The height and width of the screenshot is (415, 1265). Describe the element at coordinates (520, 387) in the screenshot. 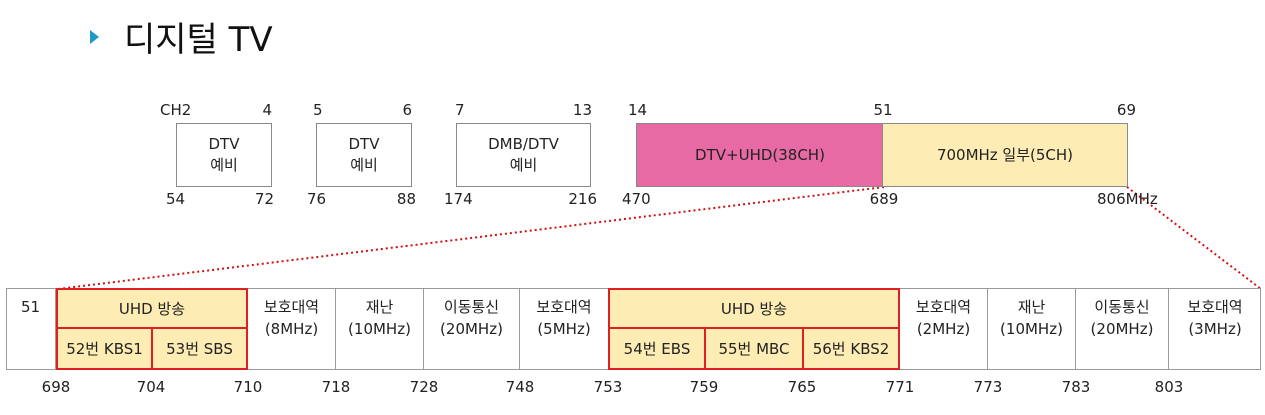

I see `freq-label: 748` at that location.